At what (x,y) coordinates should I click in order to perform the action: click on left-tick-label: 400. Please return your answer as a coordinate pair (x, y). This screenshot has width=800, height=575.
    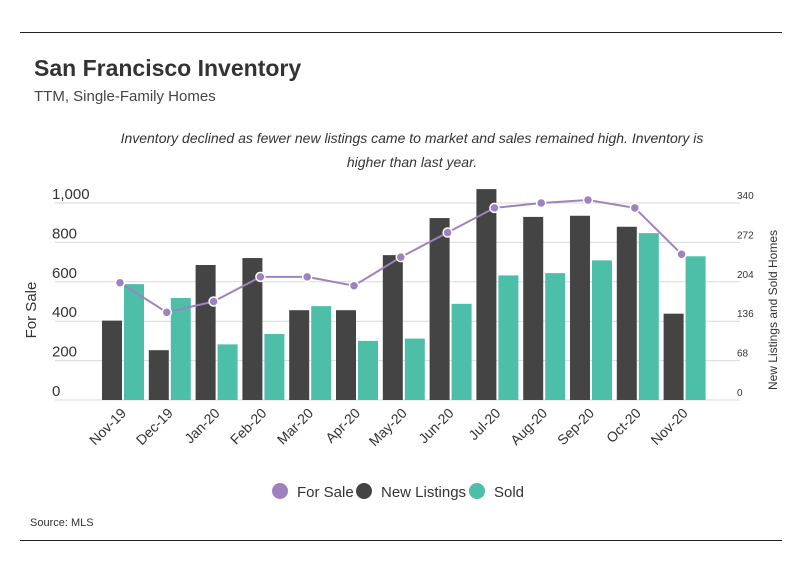
    Looking at the image, I should click on (64, 312).